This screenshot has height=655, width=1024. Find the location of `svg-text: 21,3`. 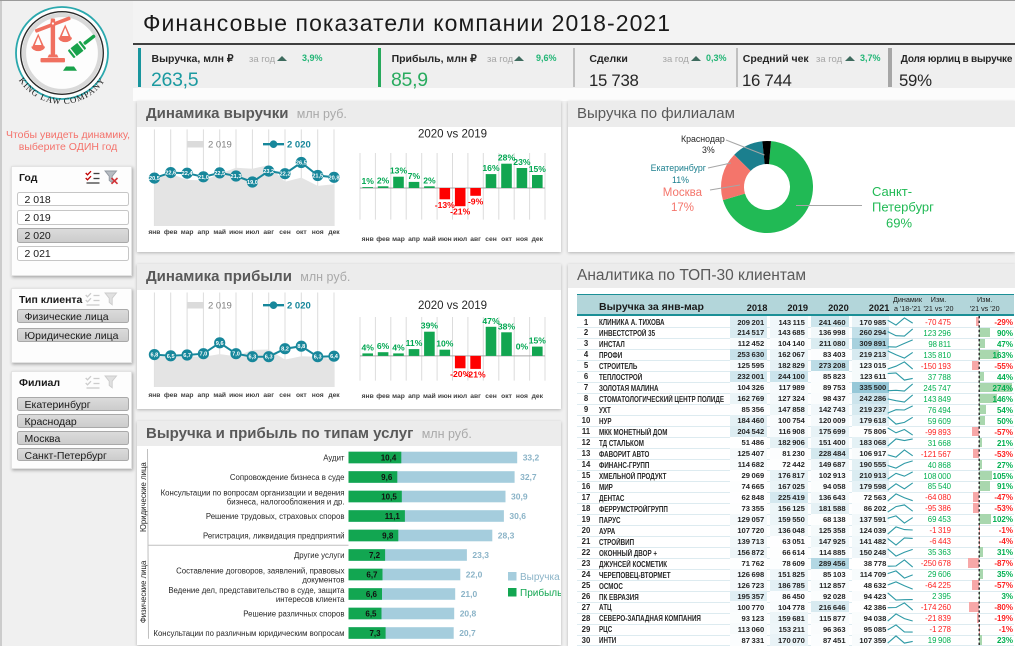

svg-text: 21,3 is located at coordinates (236, 177).